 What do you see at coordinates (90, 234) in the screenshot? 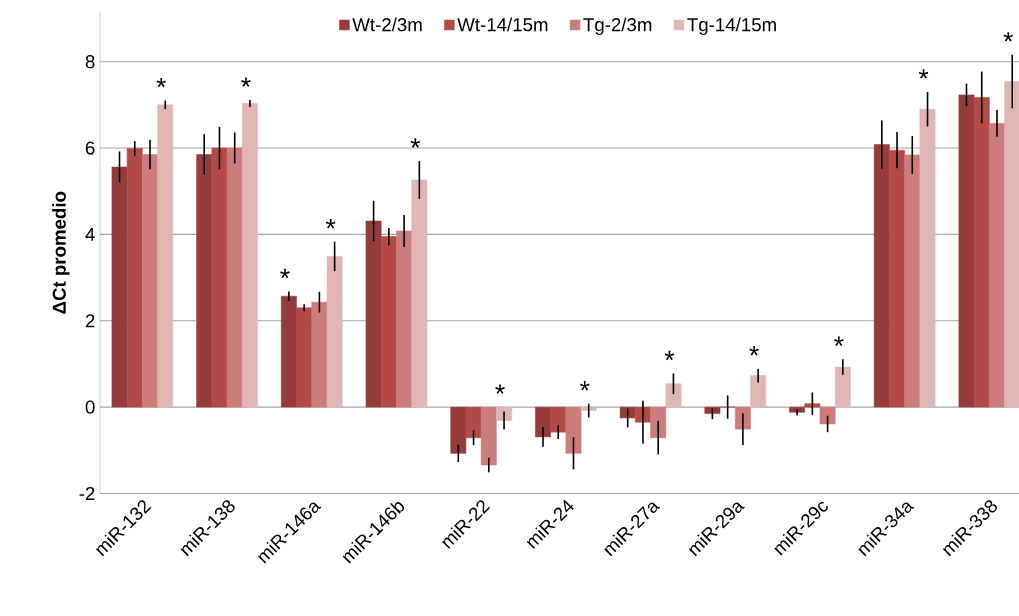
I see `y-tick-label: 4` at bounding box center [90, 234].